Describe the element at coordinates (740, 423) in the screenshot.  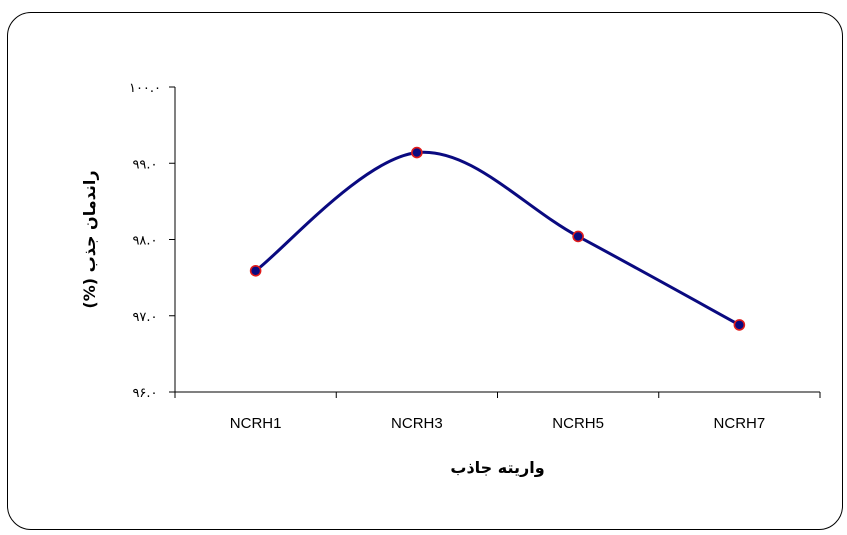
I see `x-tick-label: NCRH7` at that location.